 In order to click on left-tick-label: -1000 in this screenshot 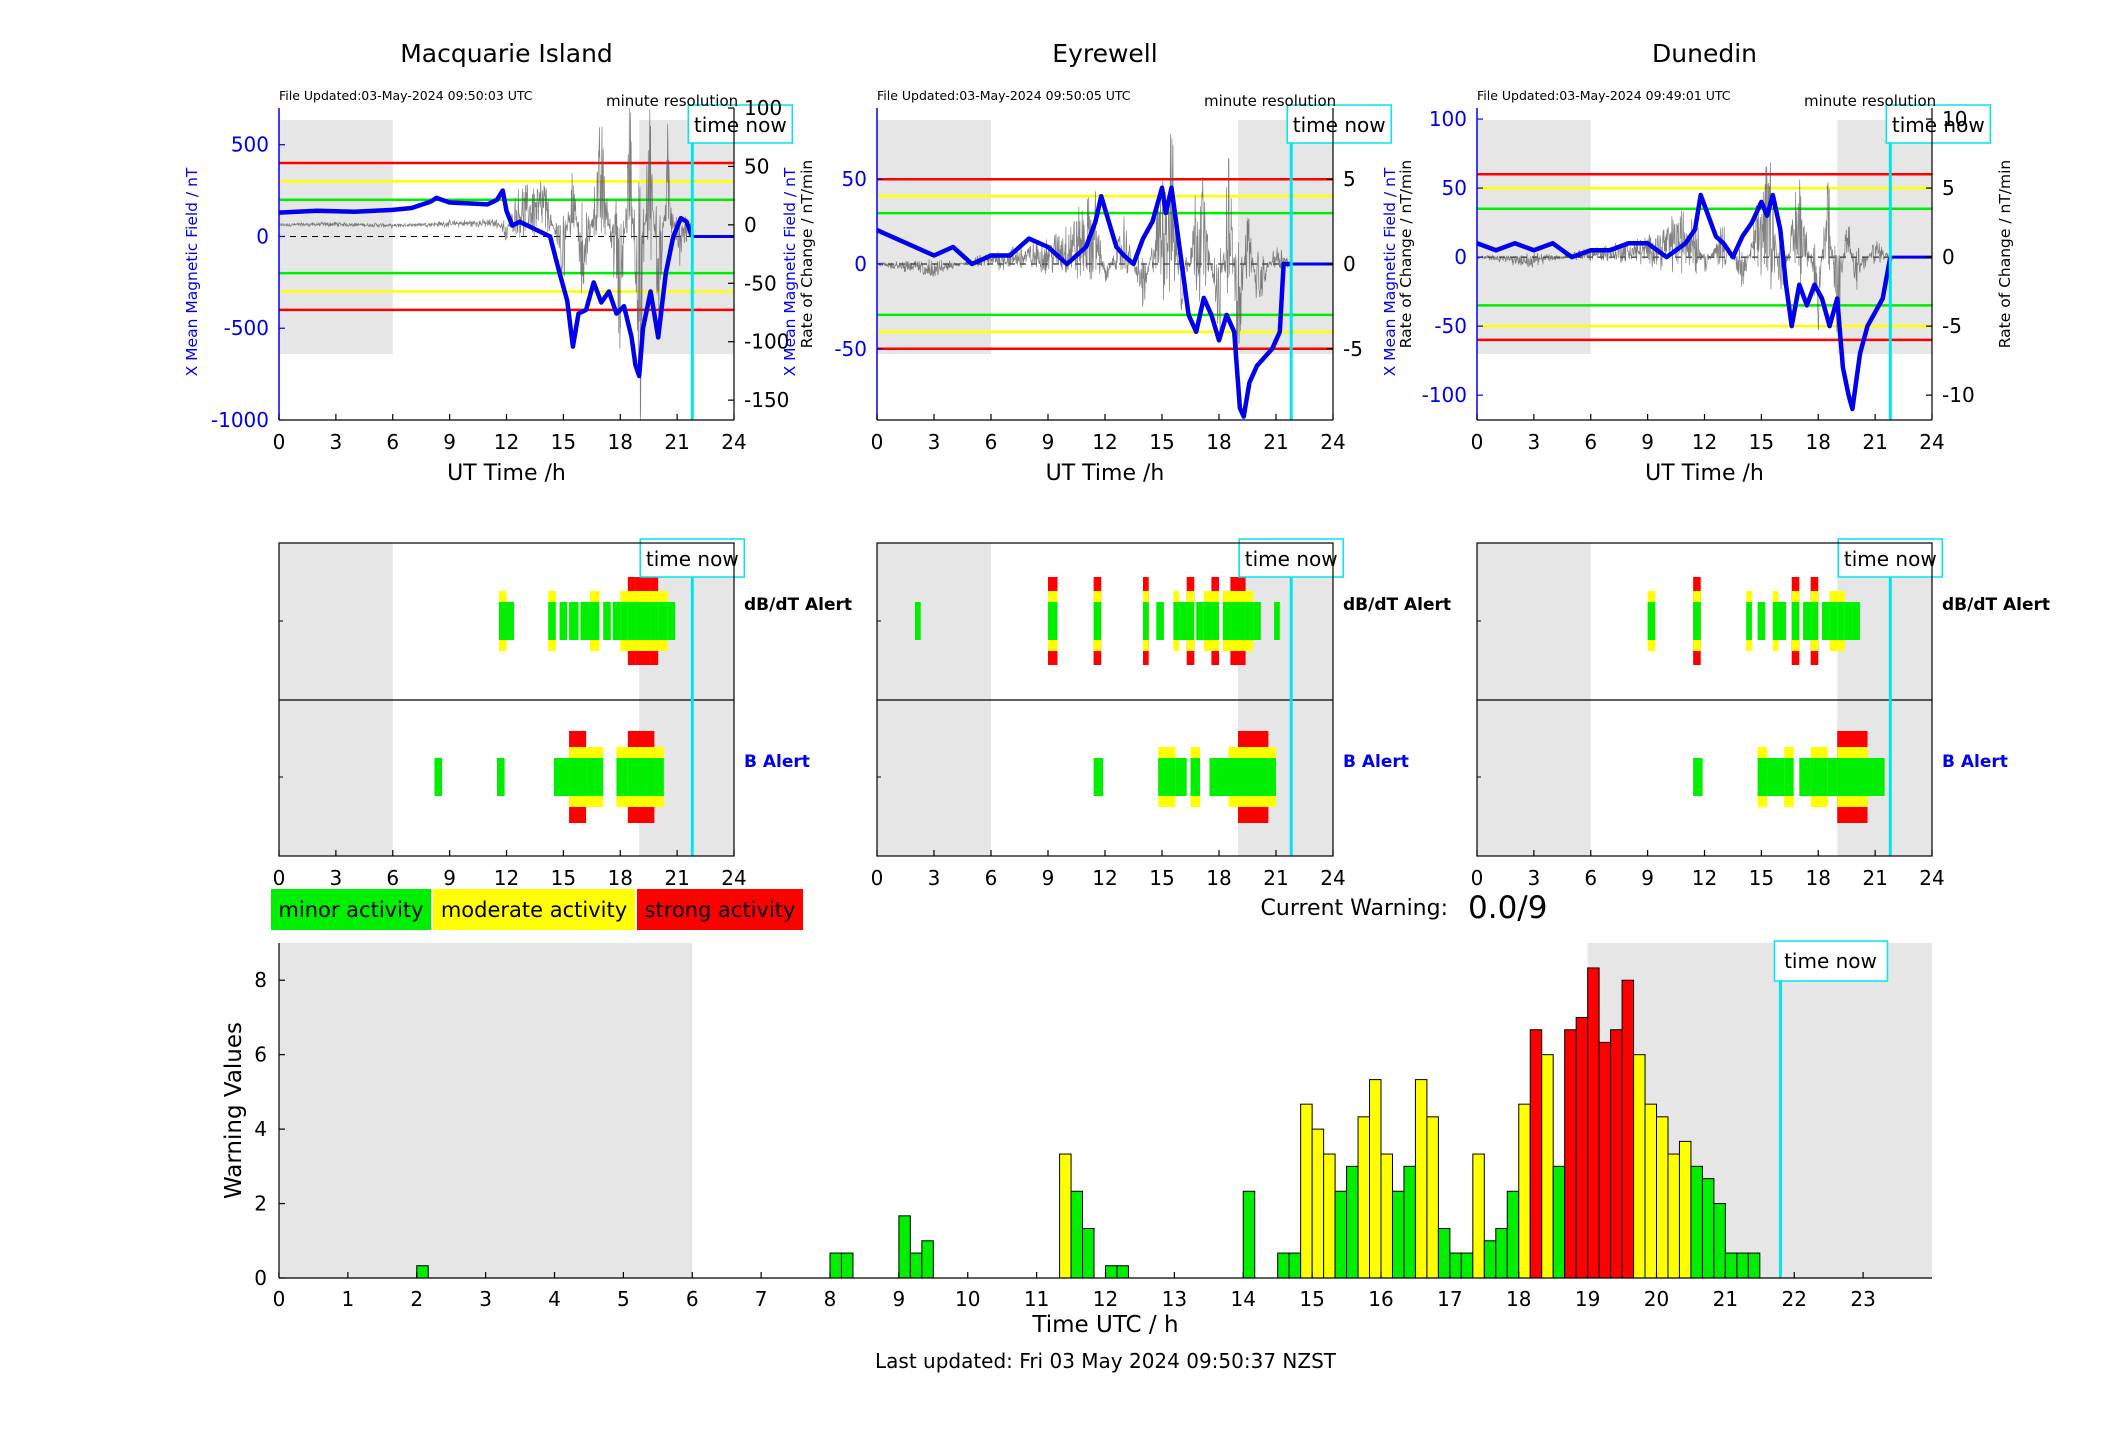, I will do `click(240, 420)`.